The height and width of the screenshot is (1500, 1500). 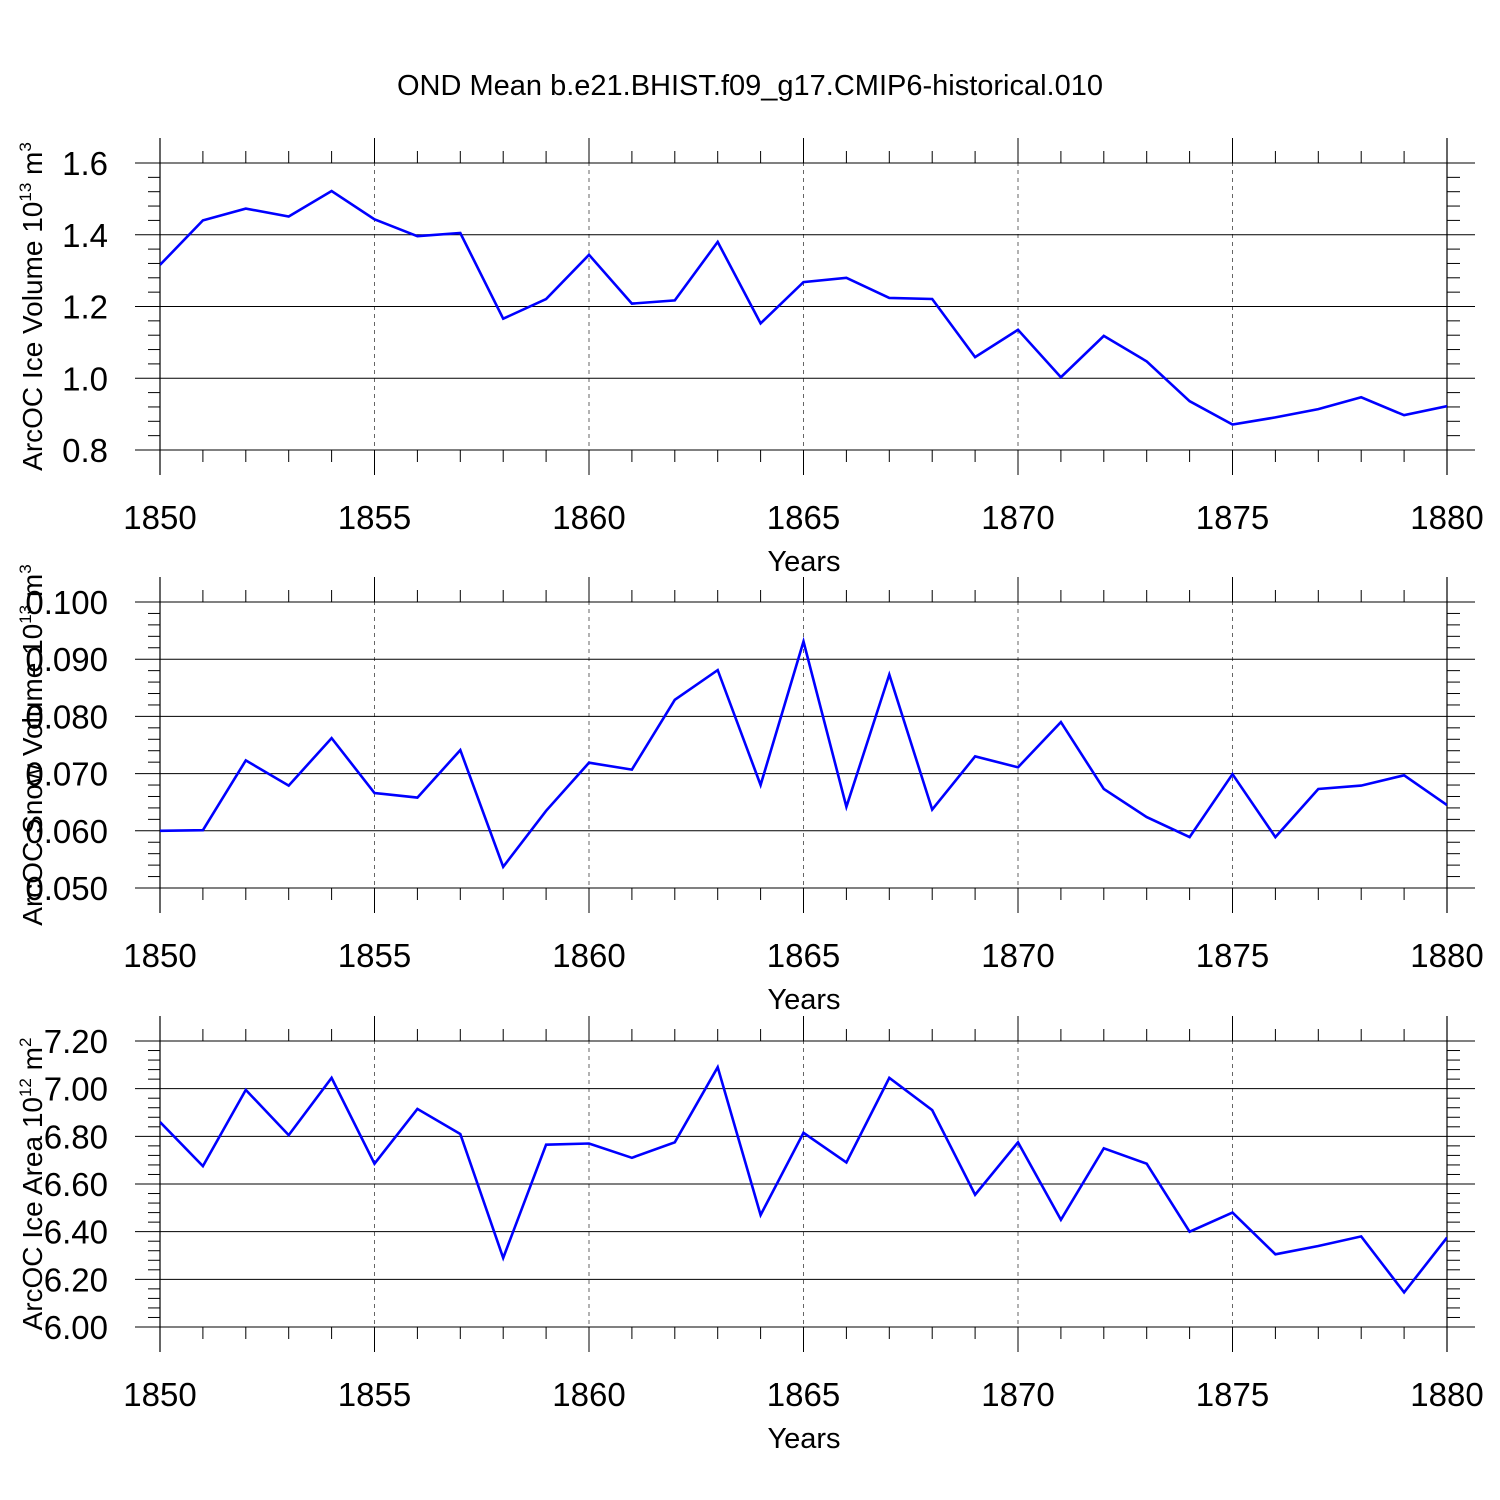 I want to click on y-tick-label: 6.60, so click(x=76, y=1184).